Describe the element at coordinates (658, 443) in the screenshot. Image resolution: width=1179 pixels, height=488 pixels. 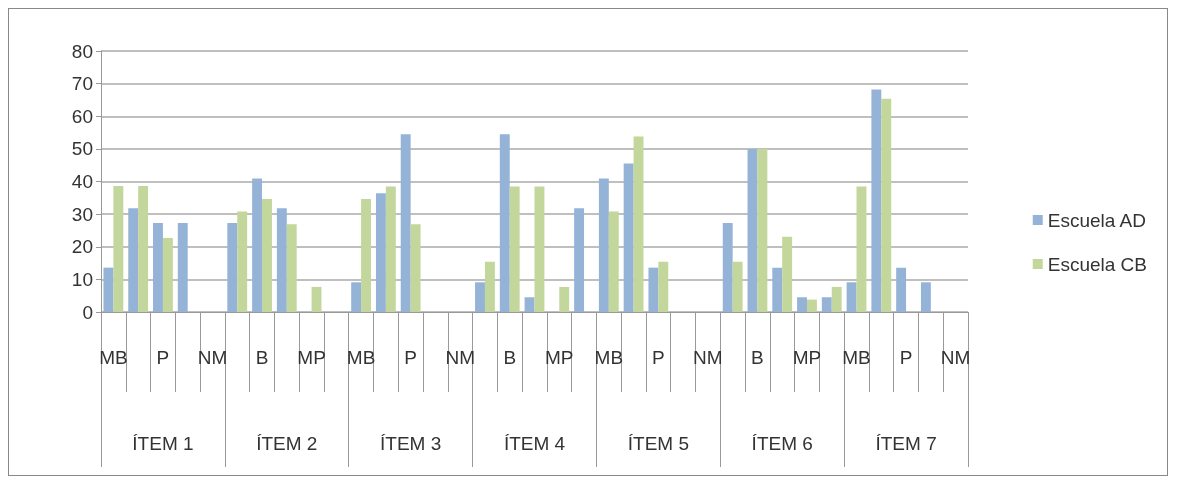
I see `text: ÍTEM 5` at that location.